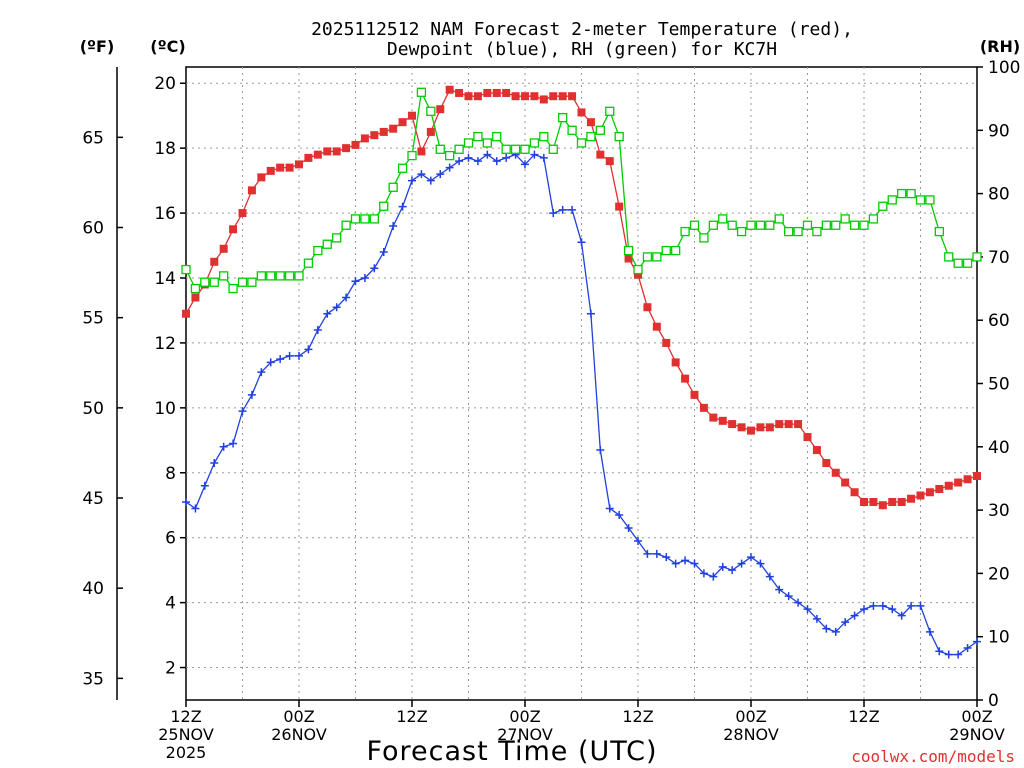 The image size is (1024, 768). What do you see at coordinates (299, 734) in the screenshot?
I see `x-tick-label: 26NOV` at bounding box center [299, 734].